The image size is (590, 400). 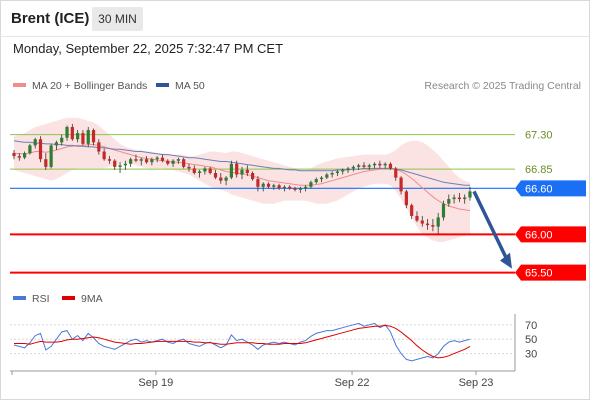 What do you see at coordinates (68, 298) in the screenshot?
I see `ma9-swatch` at bounding box center [68, 298].